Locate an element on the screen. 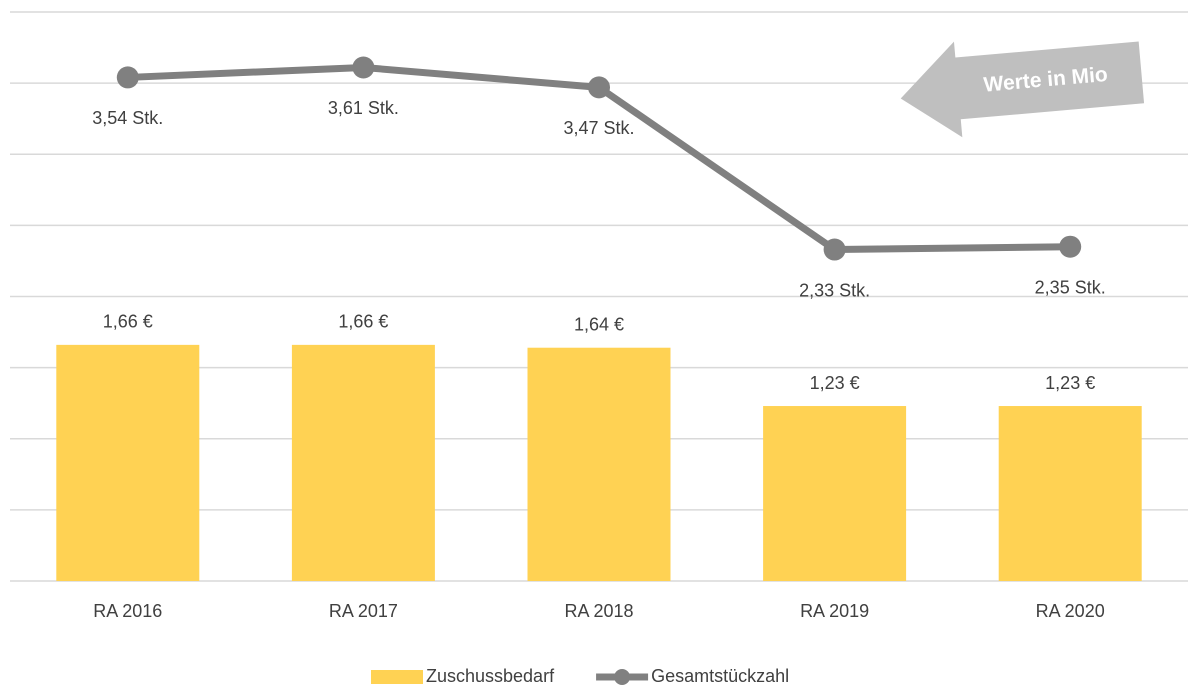 The width and height of the screenshot is (1192, 686). line-label: 3,54 Stk. is located at coordinates (127, 118).